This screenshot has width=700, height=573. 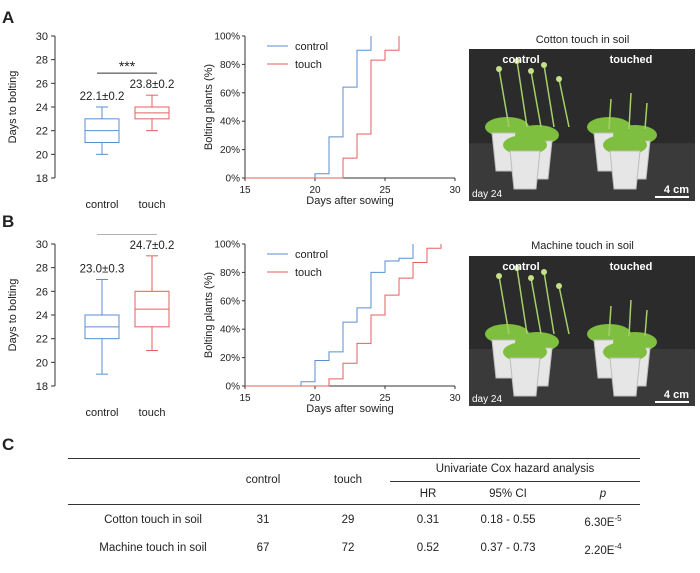 I want to click on row-1-touch: 29, so click(x=348, y=520).